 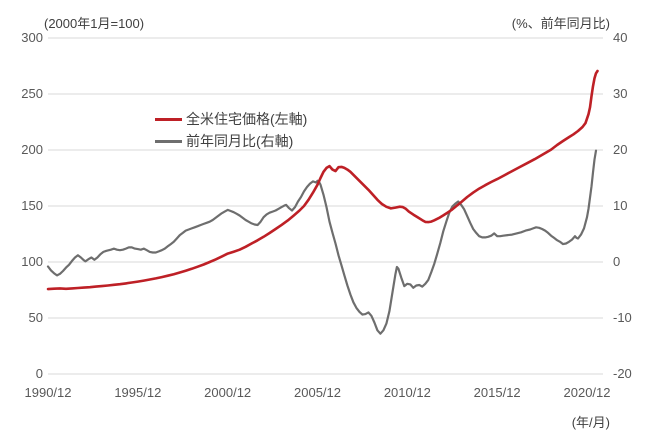 I want to click on left-axis-tick-label: 200, so click(x=32, y=149).